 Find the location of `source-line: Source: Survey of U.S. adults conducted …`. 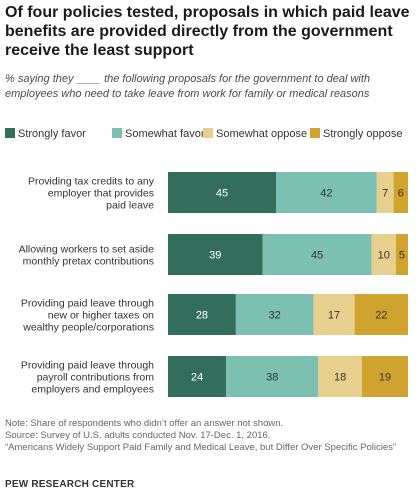

source-line: Source: Survey of U.S. adults conducted … is located at coordinates (138, 435).